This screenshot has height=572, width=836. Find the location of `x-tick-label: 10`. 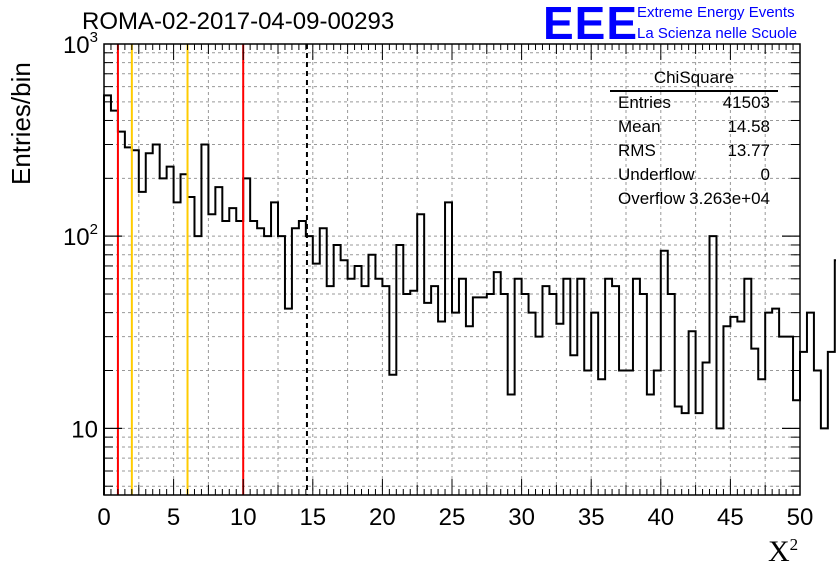

x-tick-label: 10 is located at coordinates (243, 517).